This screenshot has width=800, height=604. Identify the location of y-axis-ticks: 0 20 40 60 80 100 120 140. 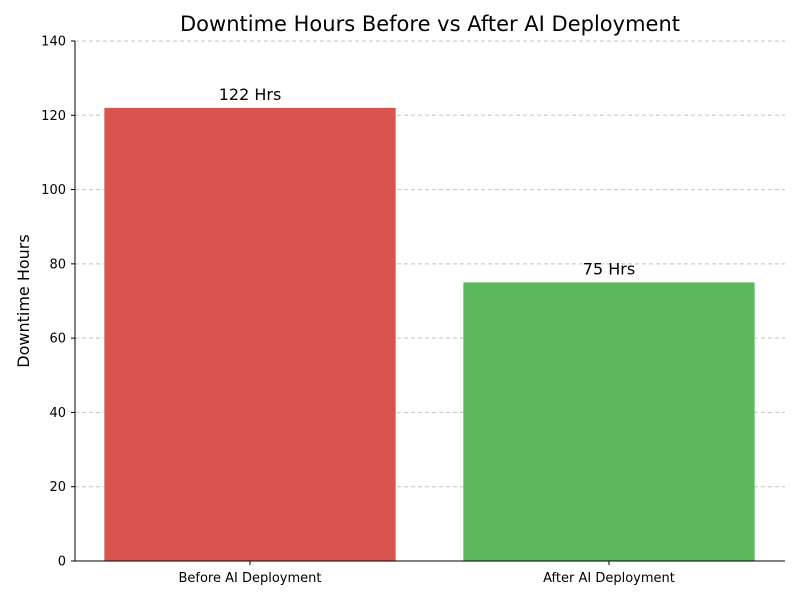
(58, 302).